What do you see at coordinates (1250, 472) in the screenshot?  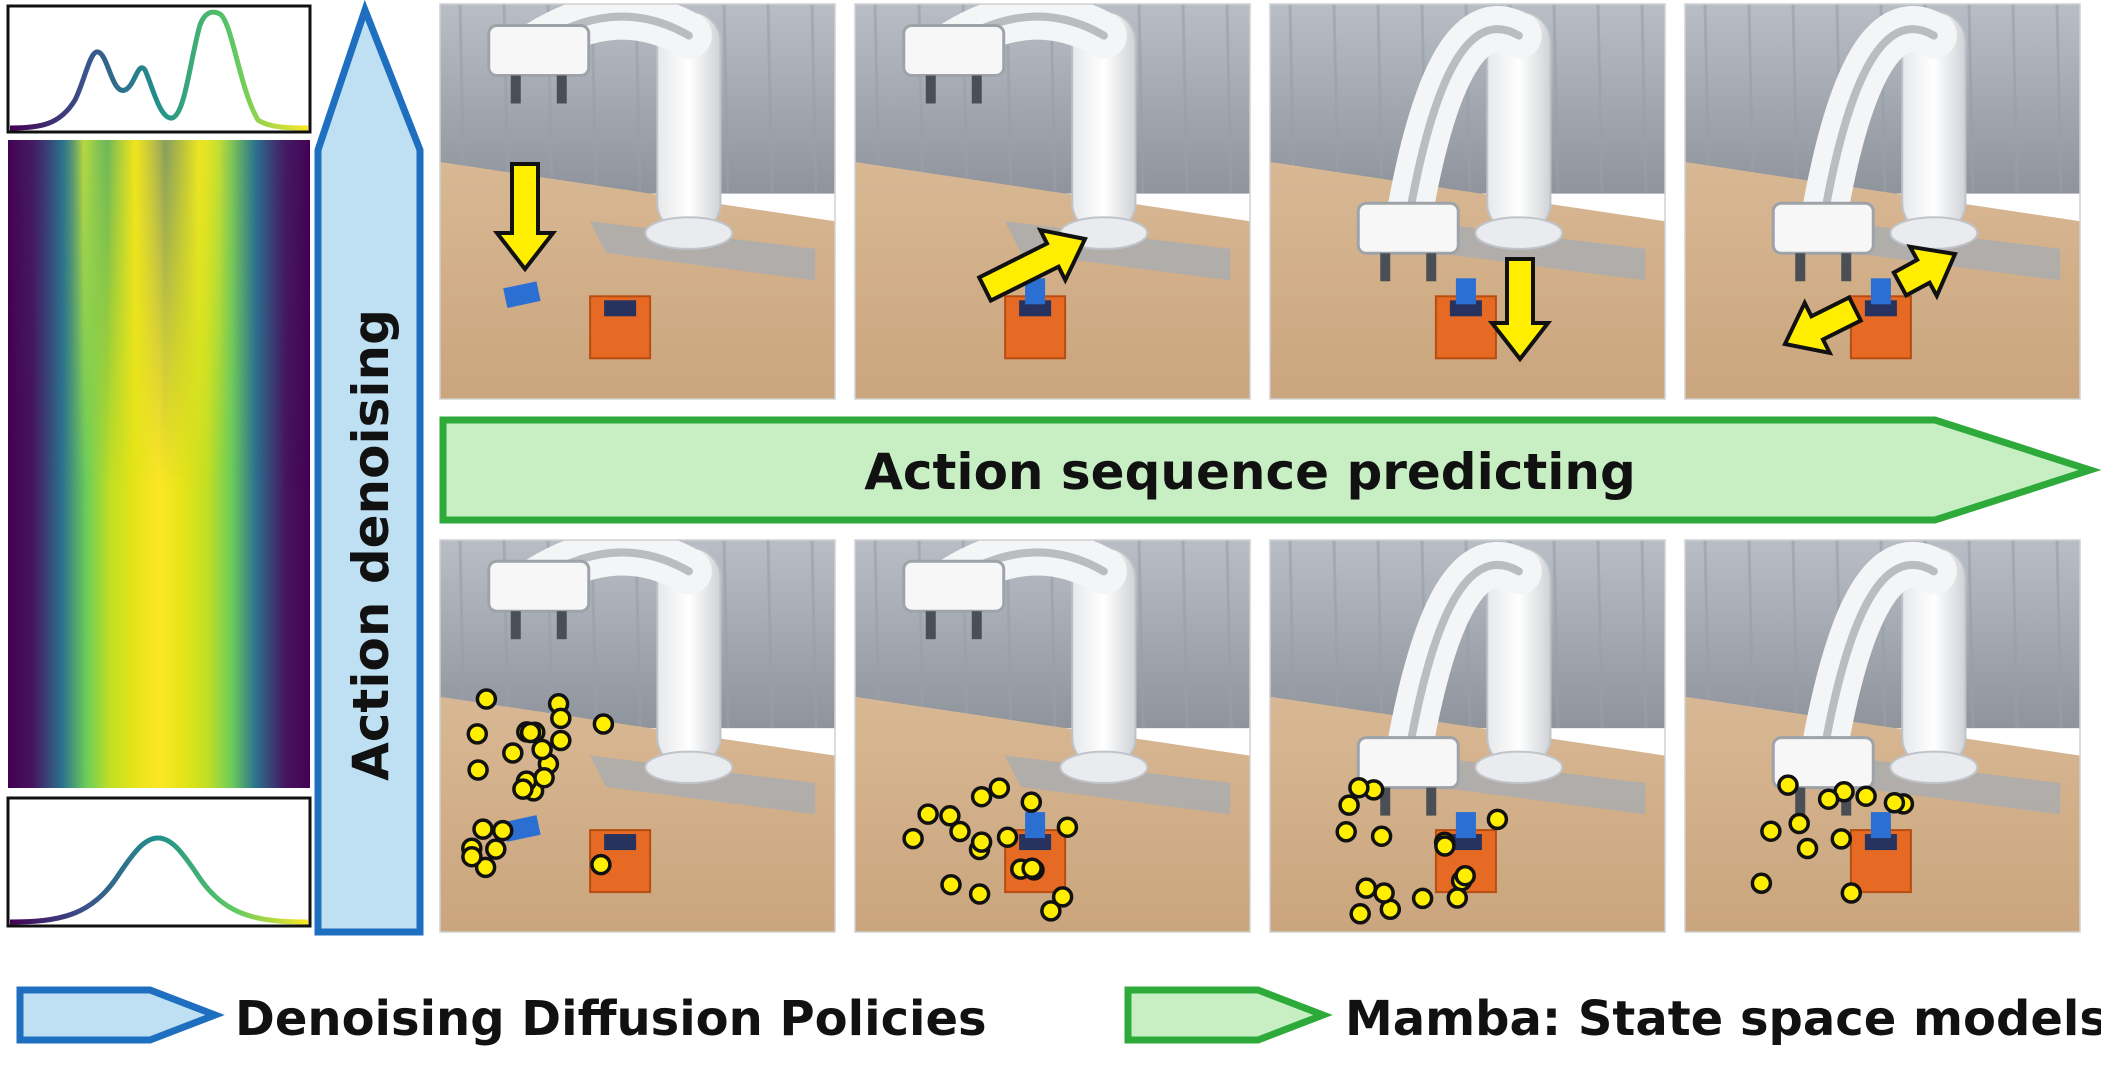 I see `horizontal-arrow-label: Action sequence predicting` at bounding box center [1250, 472].